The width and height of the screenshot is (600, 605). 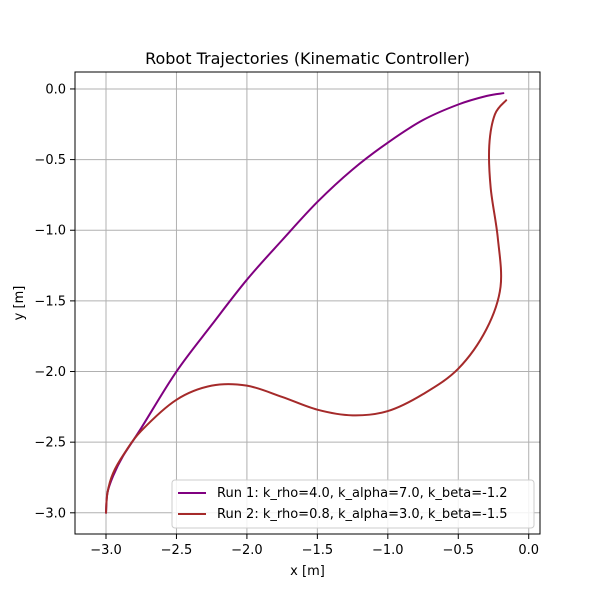 What do you see at coordinates (106, 550) in the screenshot?
I see `x-tick-label: −3.0` at bounding box center [106, 550].